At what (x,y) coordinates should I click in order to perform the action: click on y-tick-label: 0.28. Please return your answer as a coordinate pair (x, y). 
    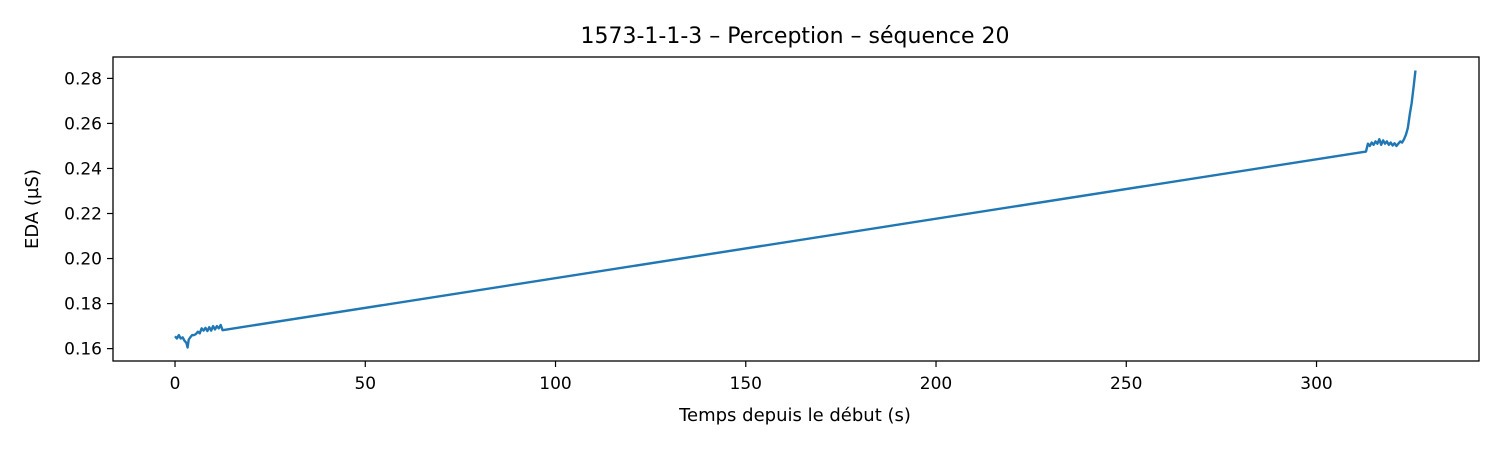
    Looking at the image, I should click on (83, 79).